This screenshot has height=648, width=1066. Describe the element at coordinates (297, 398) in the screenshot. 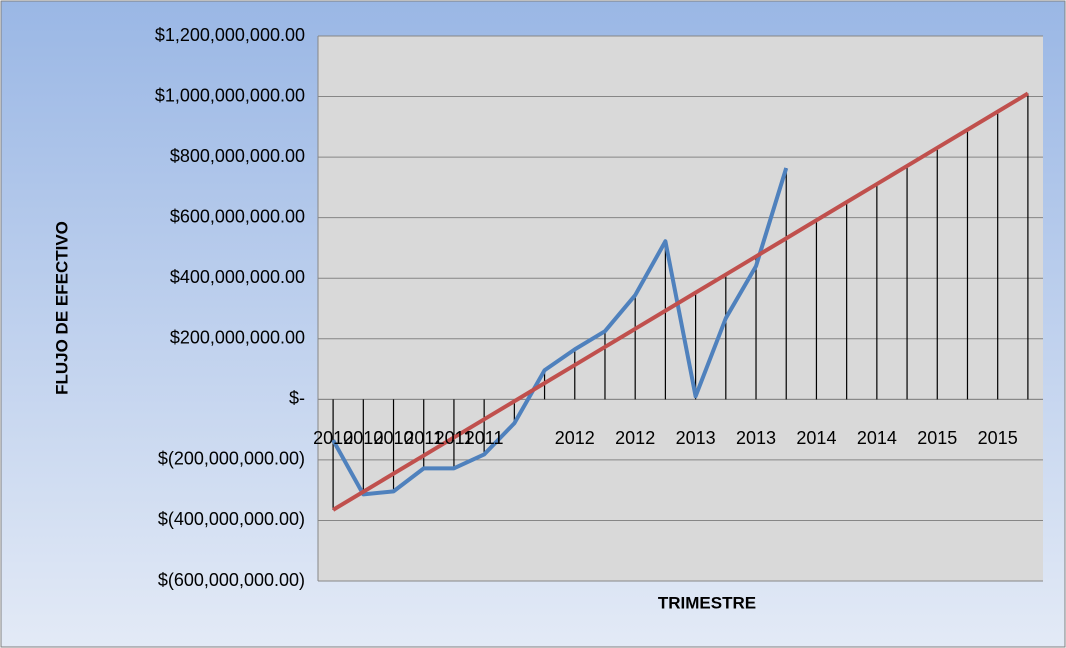

I see `y-tick-label: $-` at that location.